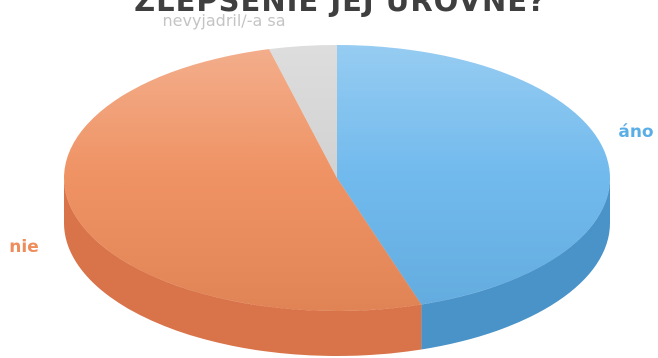  Describe the element at coordinates (224, 20) in the screenshot. I see `label-nevyjadril: nevyjadril/-a sa` at that location.